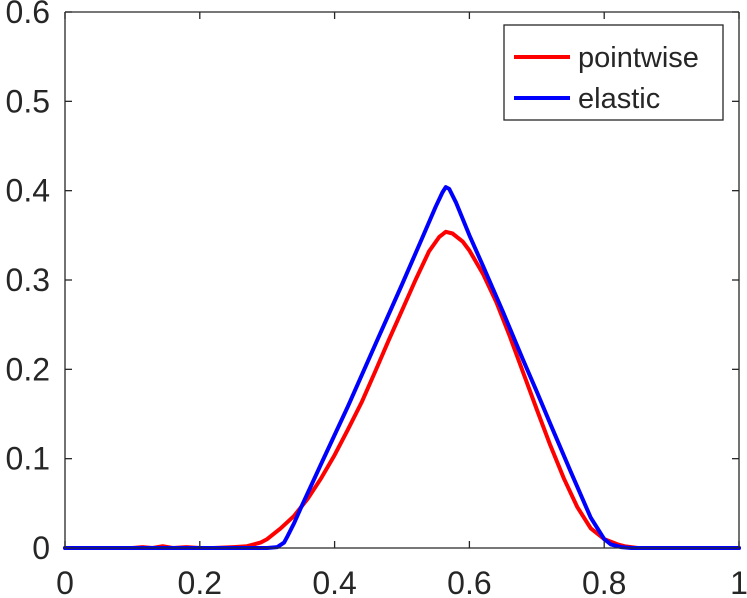 Image resolution: width=747 pixels, height=598 pixels. Describe the element at coordinates (28, 191) in the screenshot. I see `y-tick-label: 0.4` at that location.